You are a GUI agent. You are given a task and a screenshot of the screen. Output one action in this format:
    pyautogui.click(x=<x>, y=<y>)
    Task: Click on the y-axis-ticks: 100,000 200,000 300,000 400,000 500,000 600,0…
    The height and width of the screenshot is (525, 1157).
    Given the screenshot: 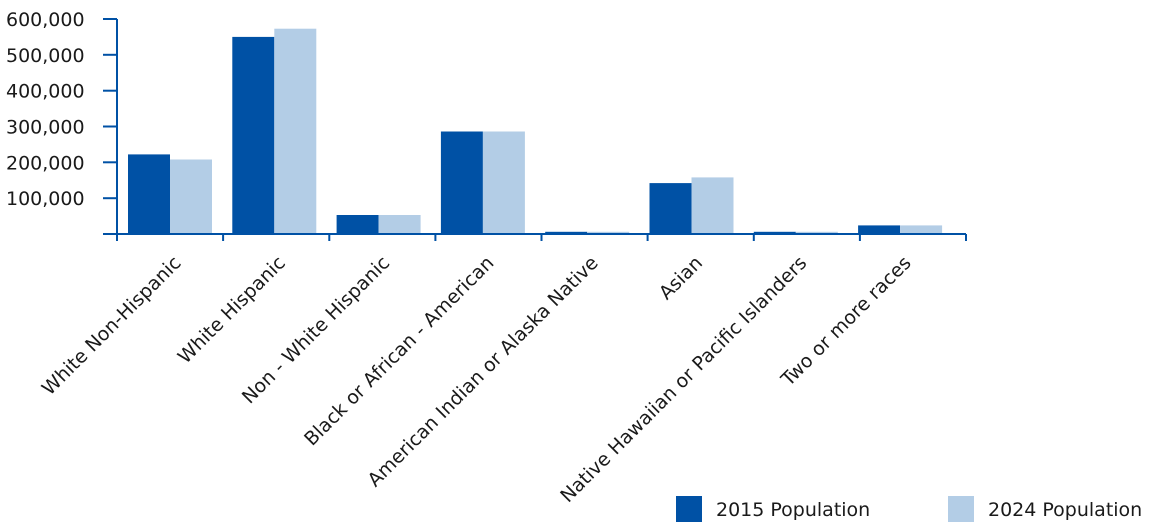 What is the action you would take?
    pyautogui.click(x=61, y=109)
    